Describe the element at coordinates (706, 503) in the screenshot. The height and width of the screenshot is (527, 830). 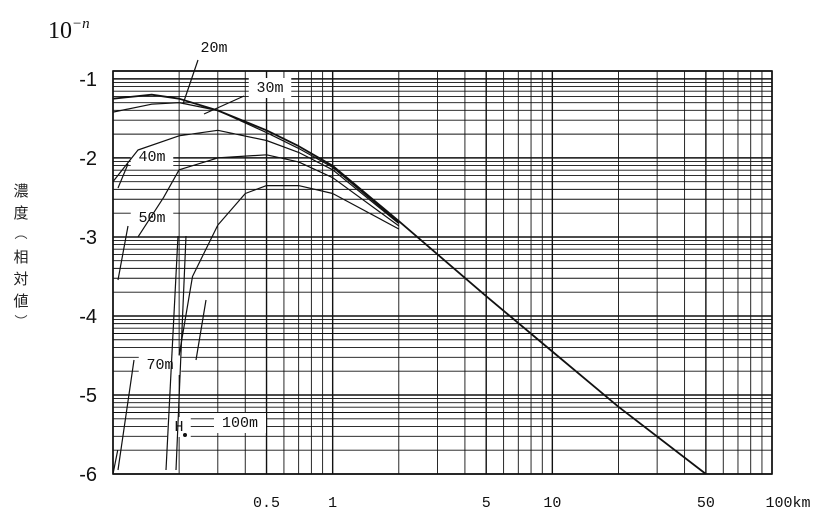
I see `x-tick-label: 50` at that location.